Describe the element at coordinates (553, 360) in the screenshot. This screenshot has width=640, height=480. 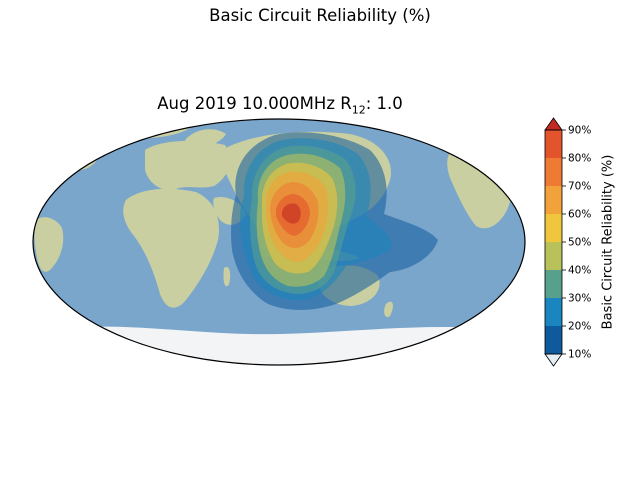
I see `colorbar-under-arrow` at that location.